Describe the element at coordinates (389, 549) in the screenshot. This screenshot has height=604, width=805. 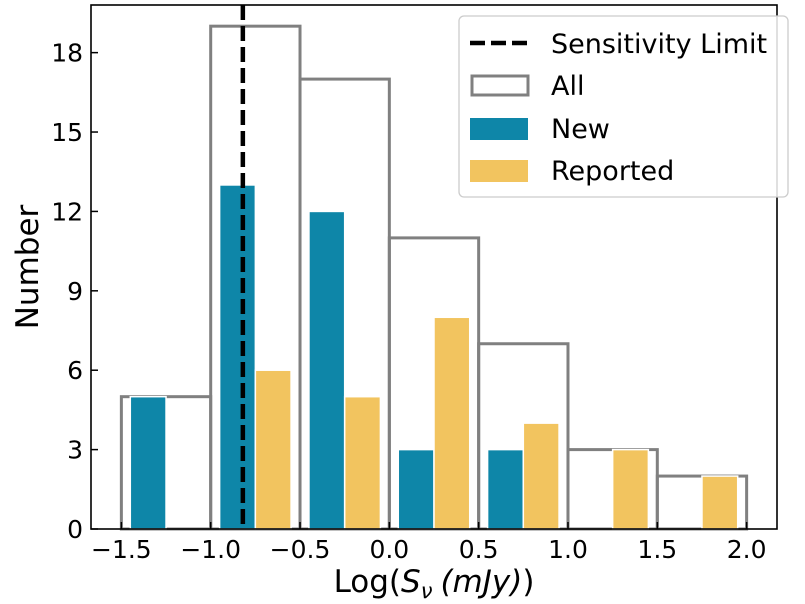
I see `x-tick-label: 0.0` at that location.